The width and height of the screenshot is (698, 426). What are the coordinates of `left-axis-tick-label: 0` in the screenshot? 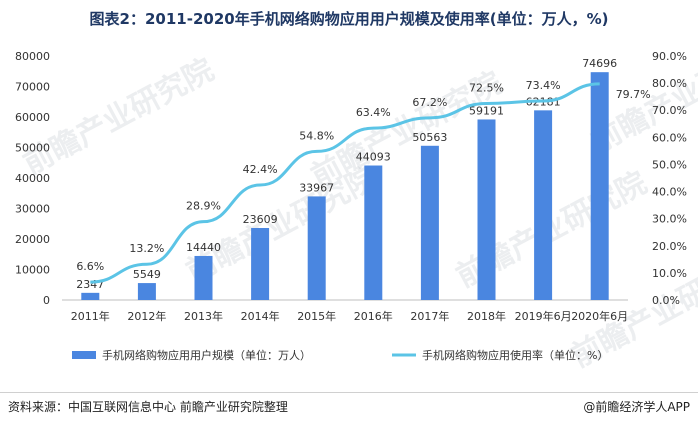 It's located at (46, 300).